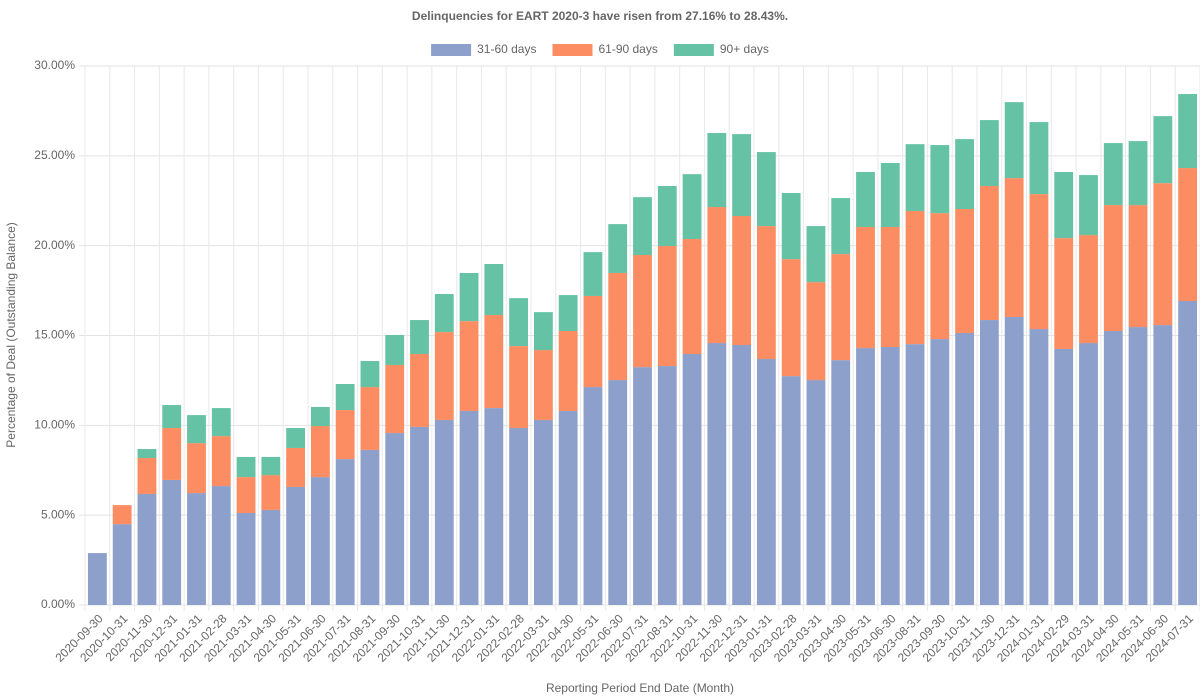 This screenshot has height=700, width=1200. What do you see at coordinates (627, 49) in the screenshot?
I see `legend-label: 61-90 days` at bounding box center [627, 49].